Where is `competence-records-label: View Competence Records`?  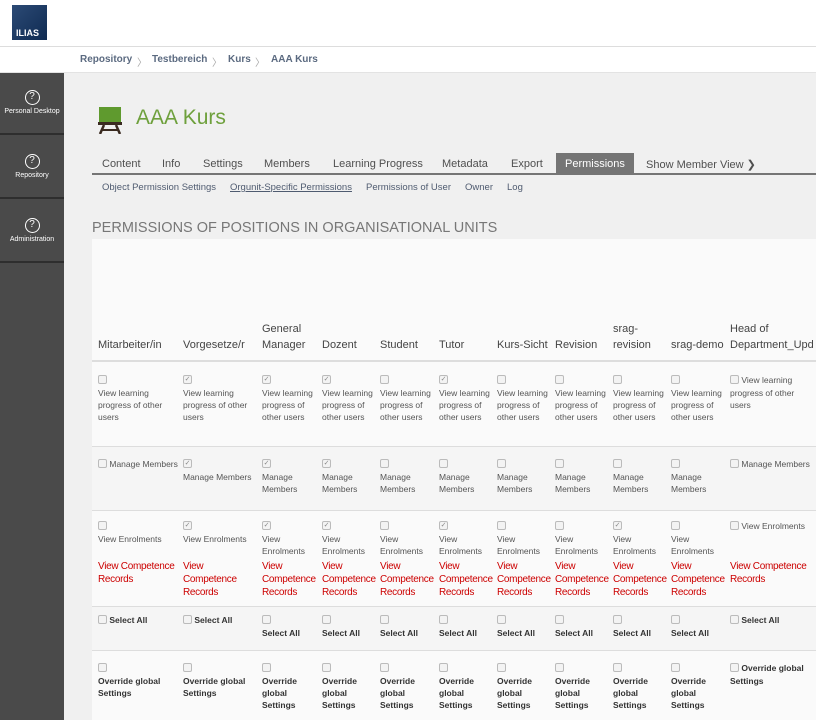 competence-records-label: View Competence Records is located at coordinates (582, 579).